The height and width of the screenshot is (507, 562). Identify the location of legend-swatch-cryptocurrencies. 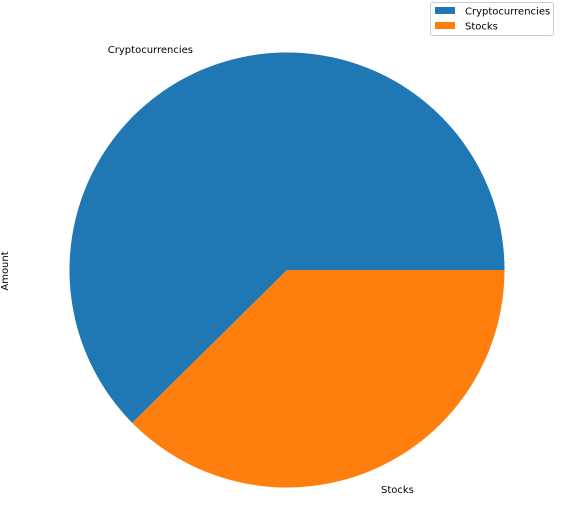
(445, 10).